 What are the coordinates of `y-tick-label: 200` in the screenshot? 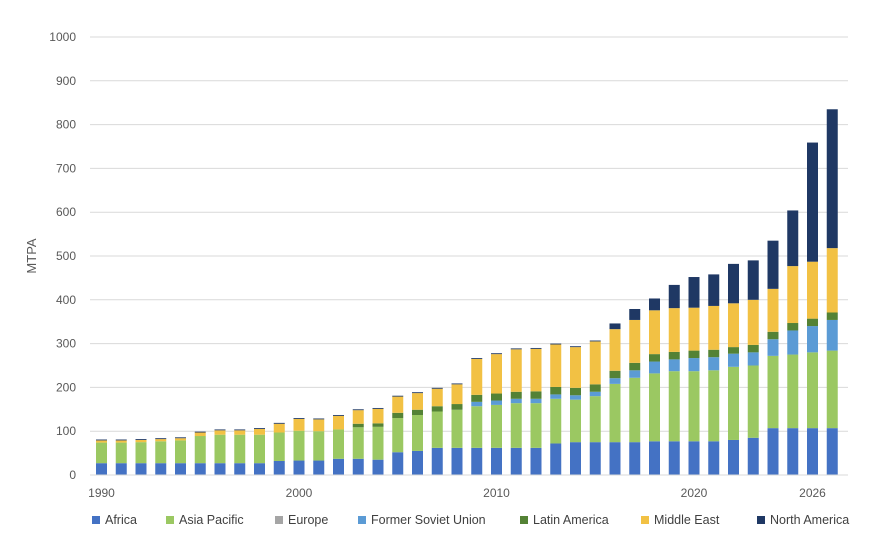 It's located at (66, 387).